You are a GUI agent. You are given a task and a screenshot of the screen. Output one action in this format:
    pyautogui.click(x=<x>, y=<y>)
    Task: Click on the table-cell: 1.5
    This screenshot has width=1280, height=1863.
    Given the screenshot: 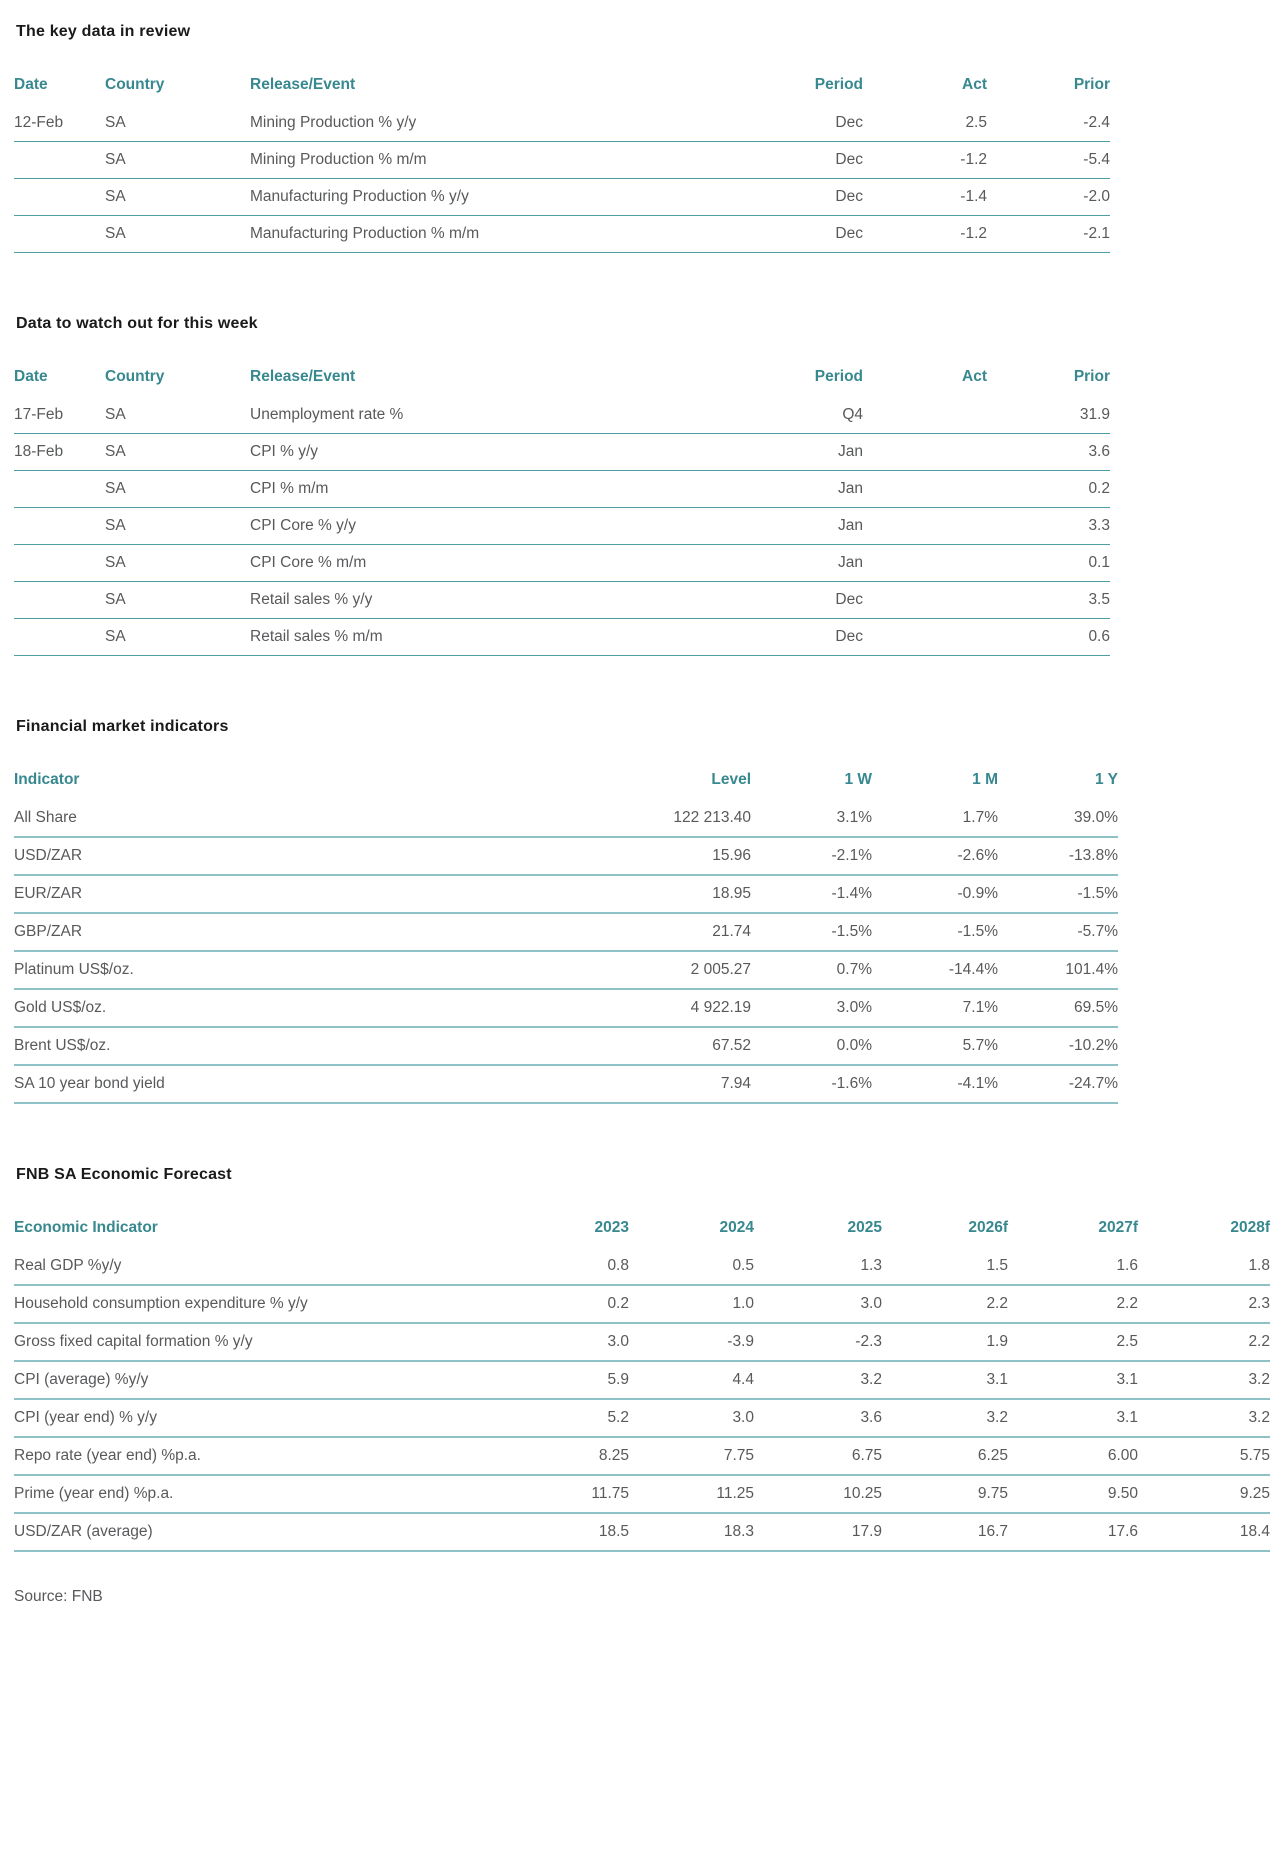 What is the action you would take?
    pyautogui.click(x=945, y=1267)
    